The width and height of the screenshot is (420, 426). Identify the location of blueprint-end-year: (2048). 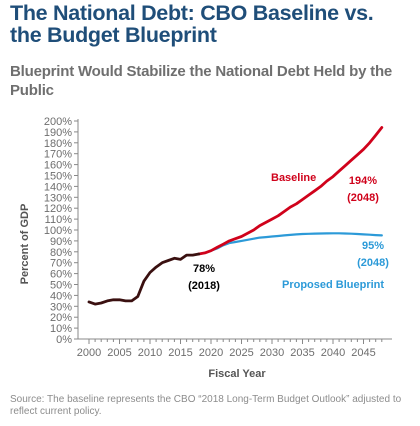
(373, 263).